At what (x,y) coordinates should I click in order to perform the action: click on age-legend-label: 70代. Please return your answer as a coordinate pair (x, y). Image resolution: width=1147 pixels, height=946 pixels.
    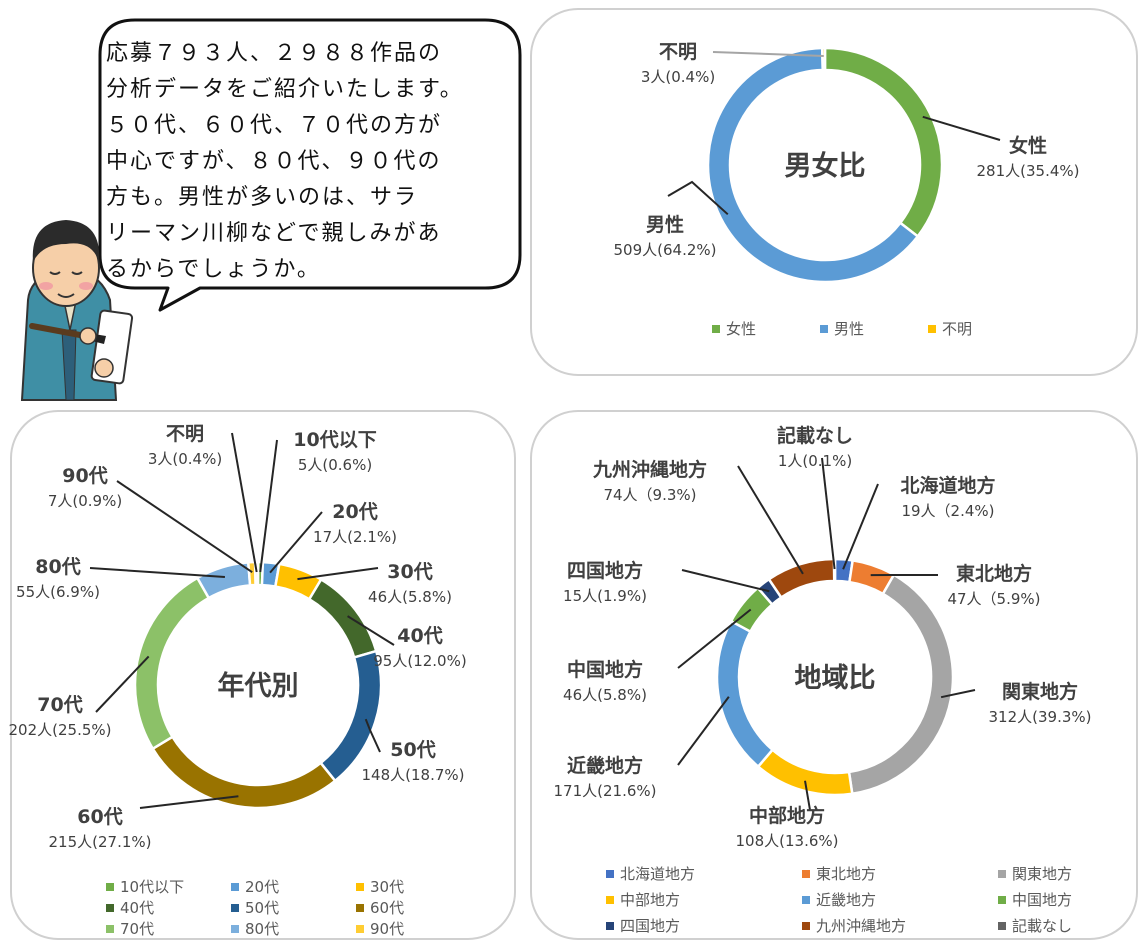
    Looking at the image, I should click on (137, 929).